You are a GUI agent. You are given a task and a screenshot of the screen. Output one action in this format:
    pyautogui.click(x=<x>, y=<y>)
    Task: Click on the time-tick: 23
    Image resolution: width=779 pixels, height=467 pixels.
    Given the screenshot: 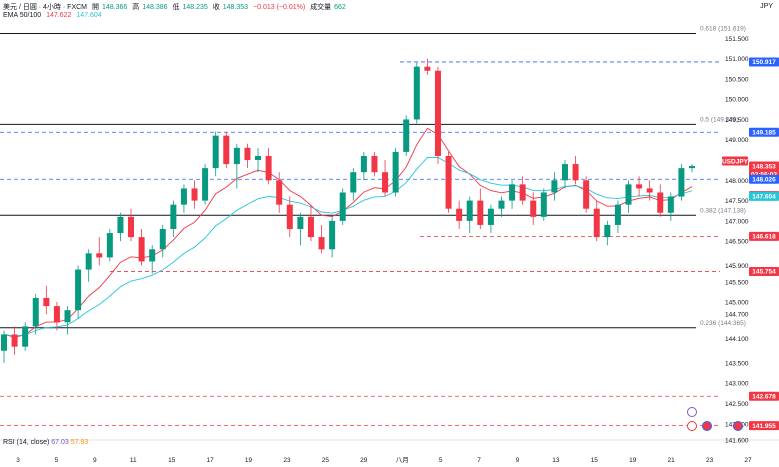 What is the action you would take?
    pyautogui.click(x=710, y=460)
    